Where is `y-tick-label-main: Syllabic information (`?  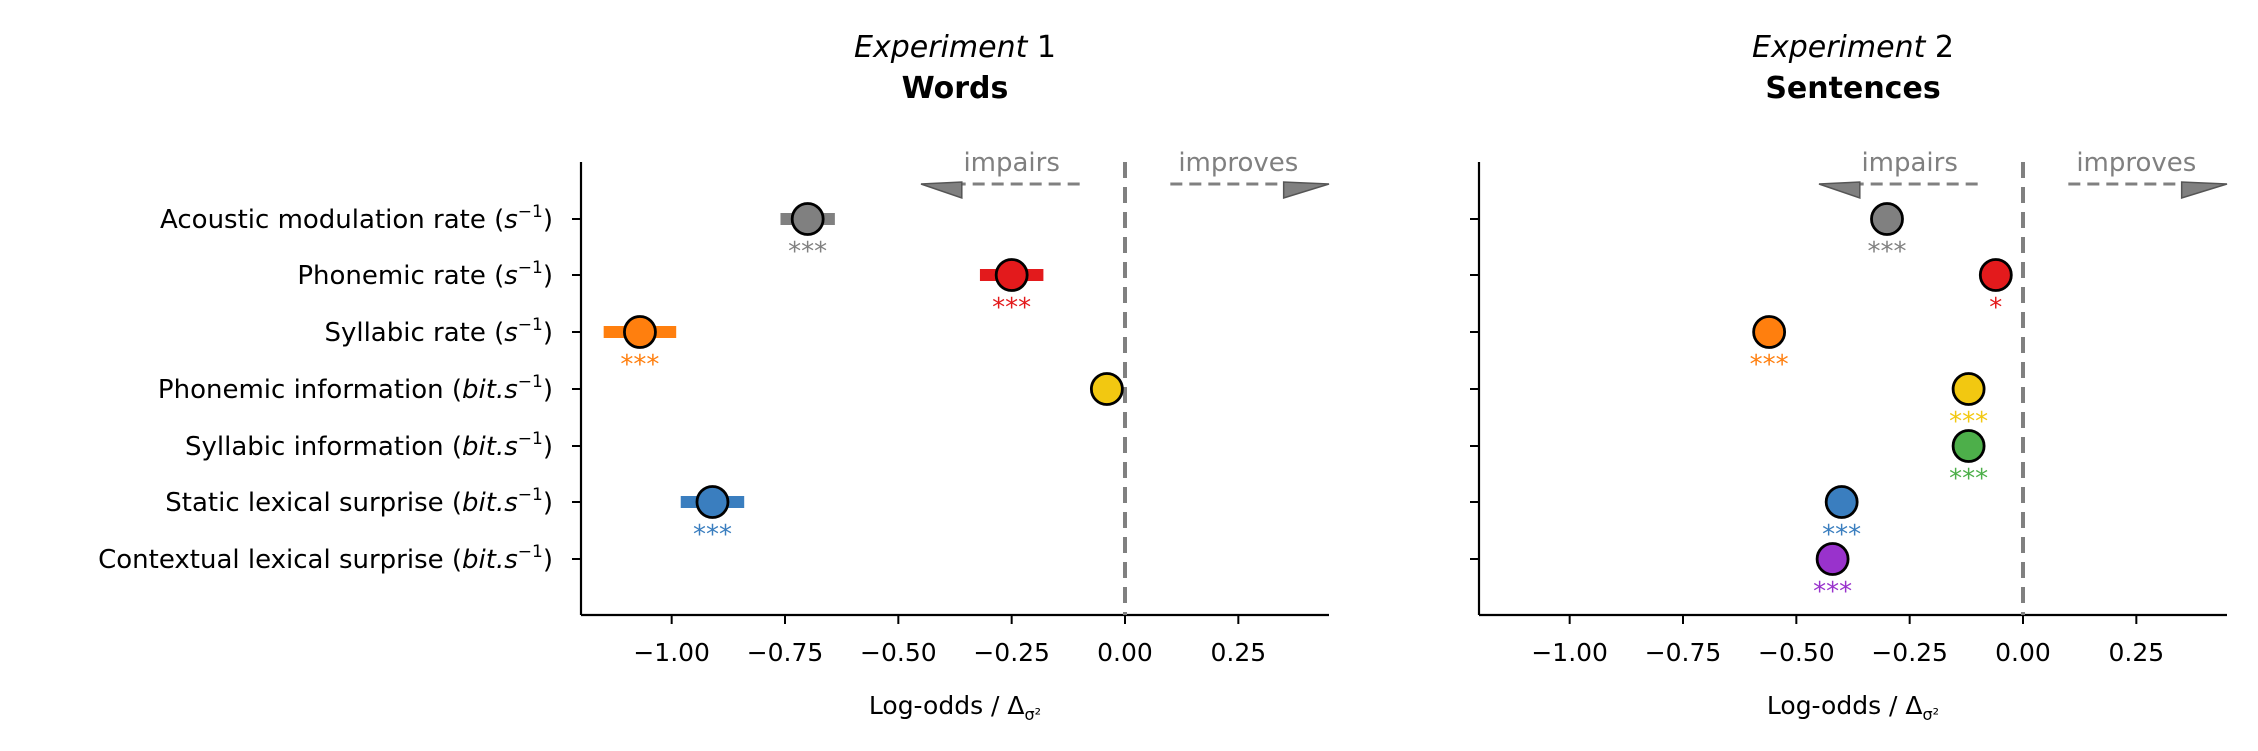 y-tick-label-main: Syllabic information ( is located at coordinates (323, 447).